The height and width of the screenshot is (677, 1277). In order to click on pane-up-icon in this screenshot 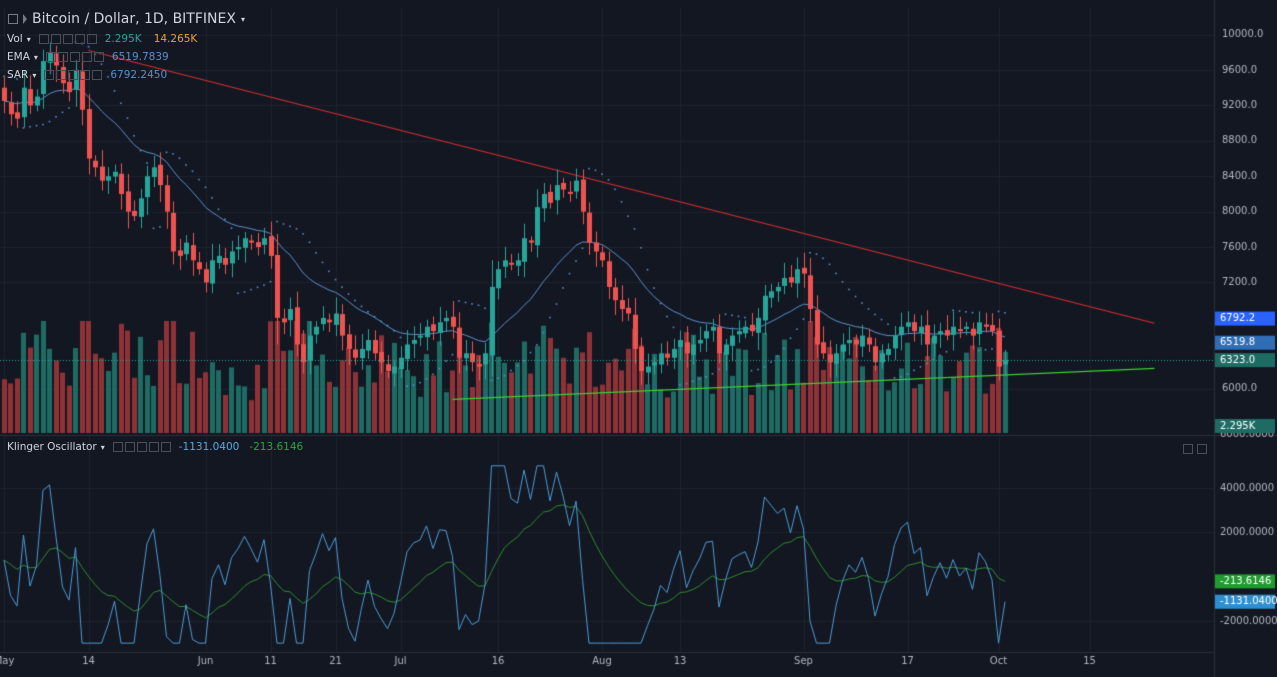, I will do `click(1188, 449)`.